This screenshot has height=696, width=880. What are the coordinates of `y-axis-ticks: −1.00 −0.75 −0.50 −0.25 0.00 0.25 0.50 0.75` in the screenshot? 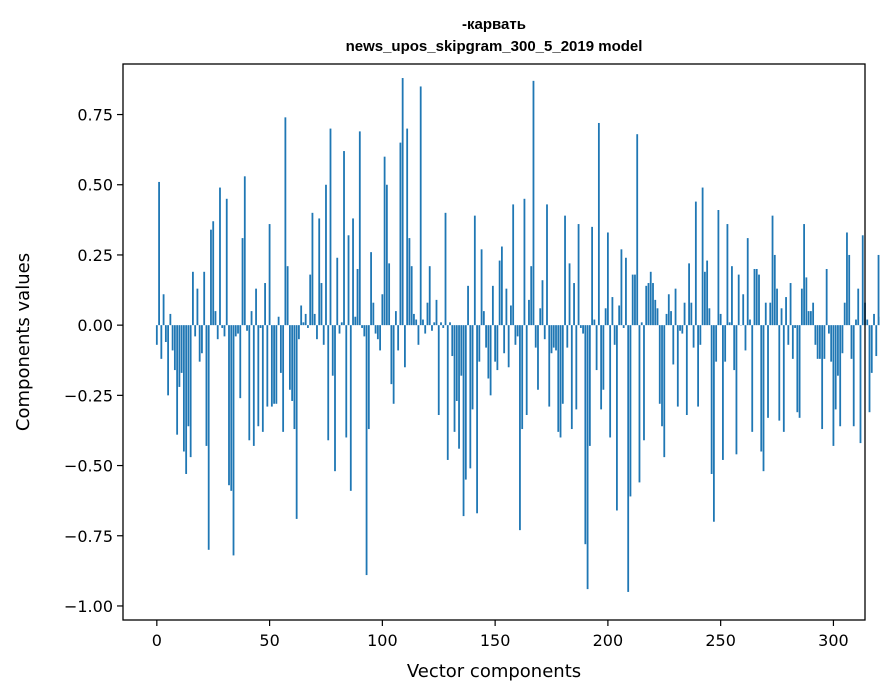 It's located at (93, 361).